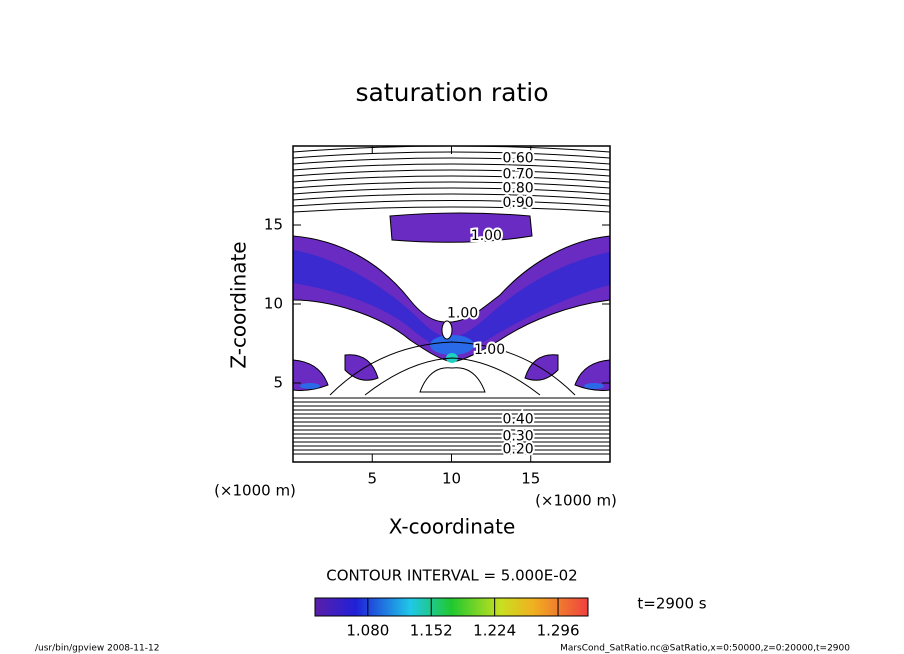 This screenshot has width=904, height=654. I want to click on colorbar-tick-label: 1.080, so click(367, 631).